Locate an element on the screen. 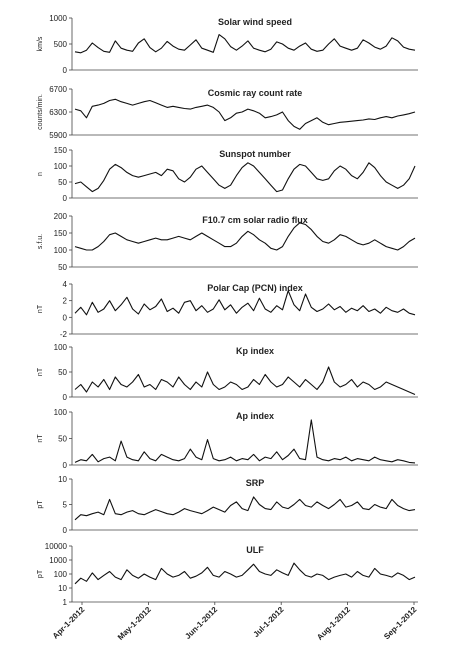 The width and height of the screenshot is (451, 647). y-axis-label: counts/min. is located at coordinates (40, 112).